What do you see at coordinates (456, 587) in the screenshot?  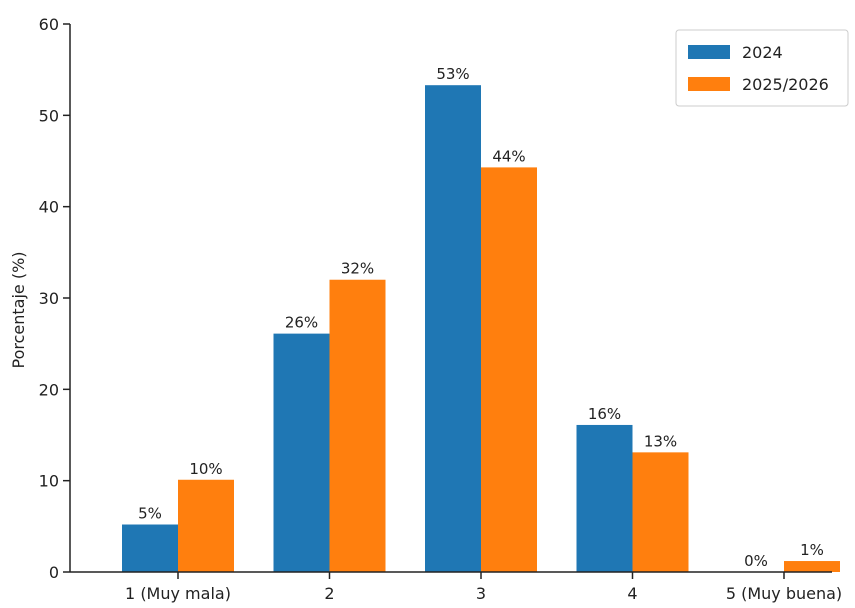 I see `x-axis: 1 (Muy mala) 2 3 4 5 (Muy buena)` at bounding box center [456, 587].